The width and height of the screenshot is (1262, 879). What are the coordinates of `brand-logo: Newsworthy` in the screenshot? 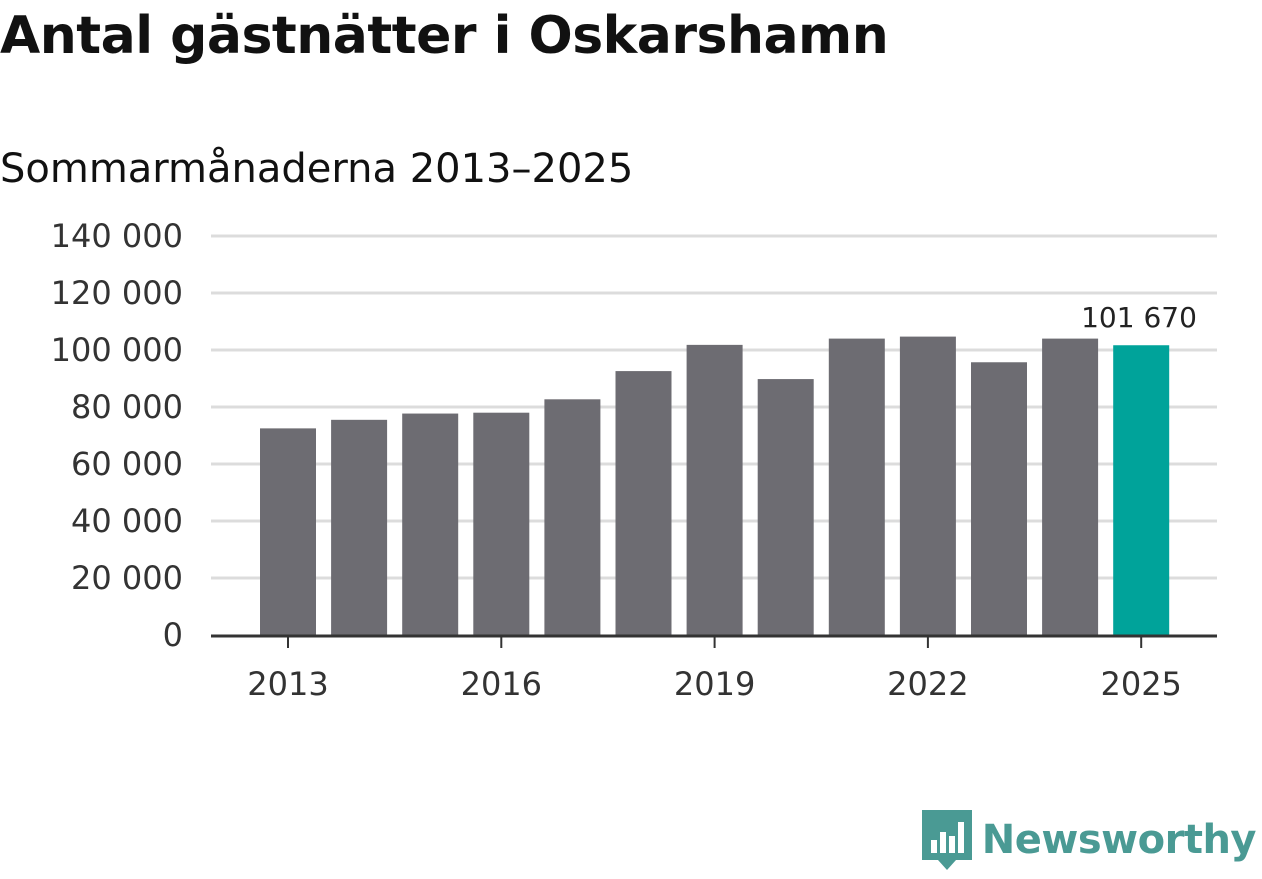 It's located at (1089, 840).